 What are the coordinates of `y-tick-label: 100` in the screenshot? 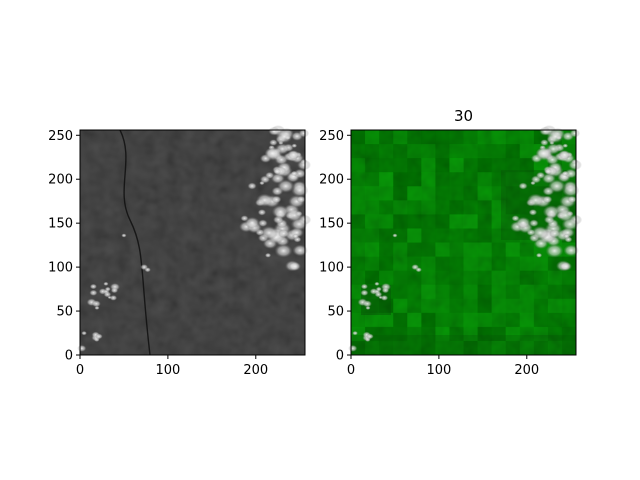 It's located at (60, 268).